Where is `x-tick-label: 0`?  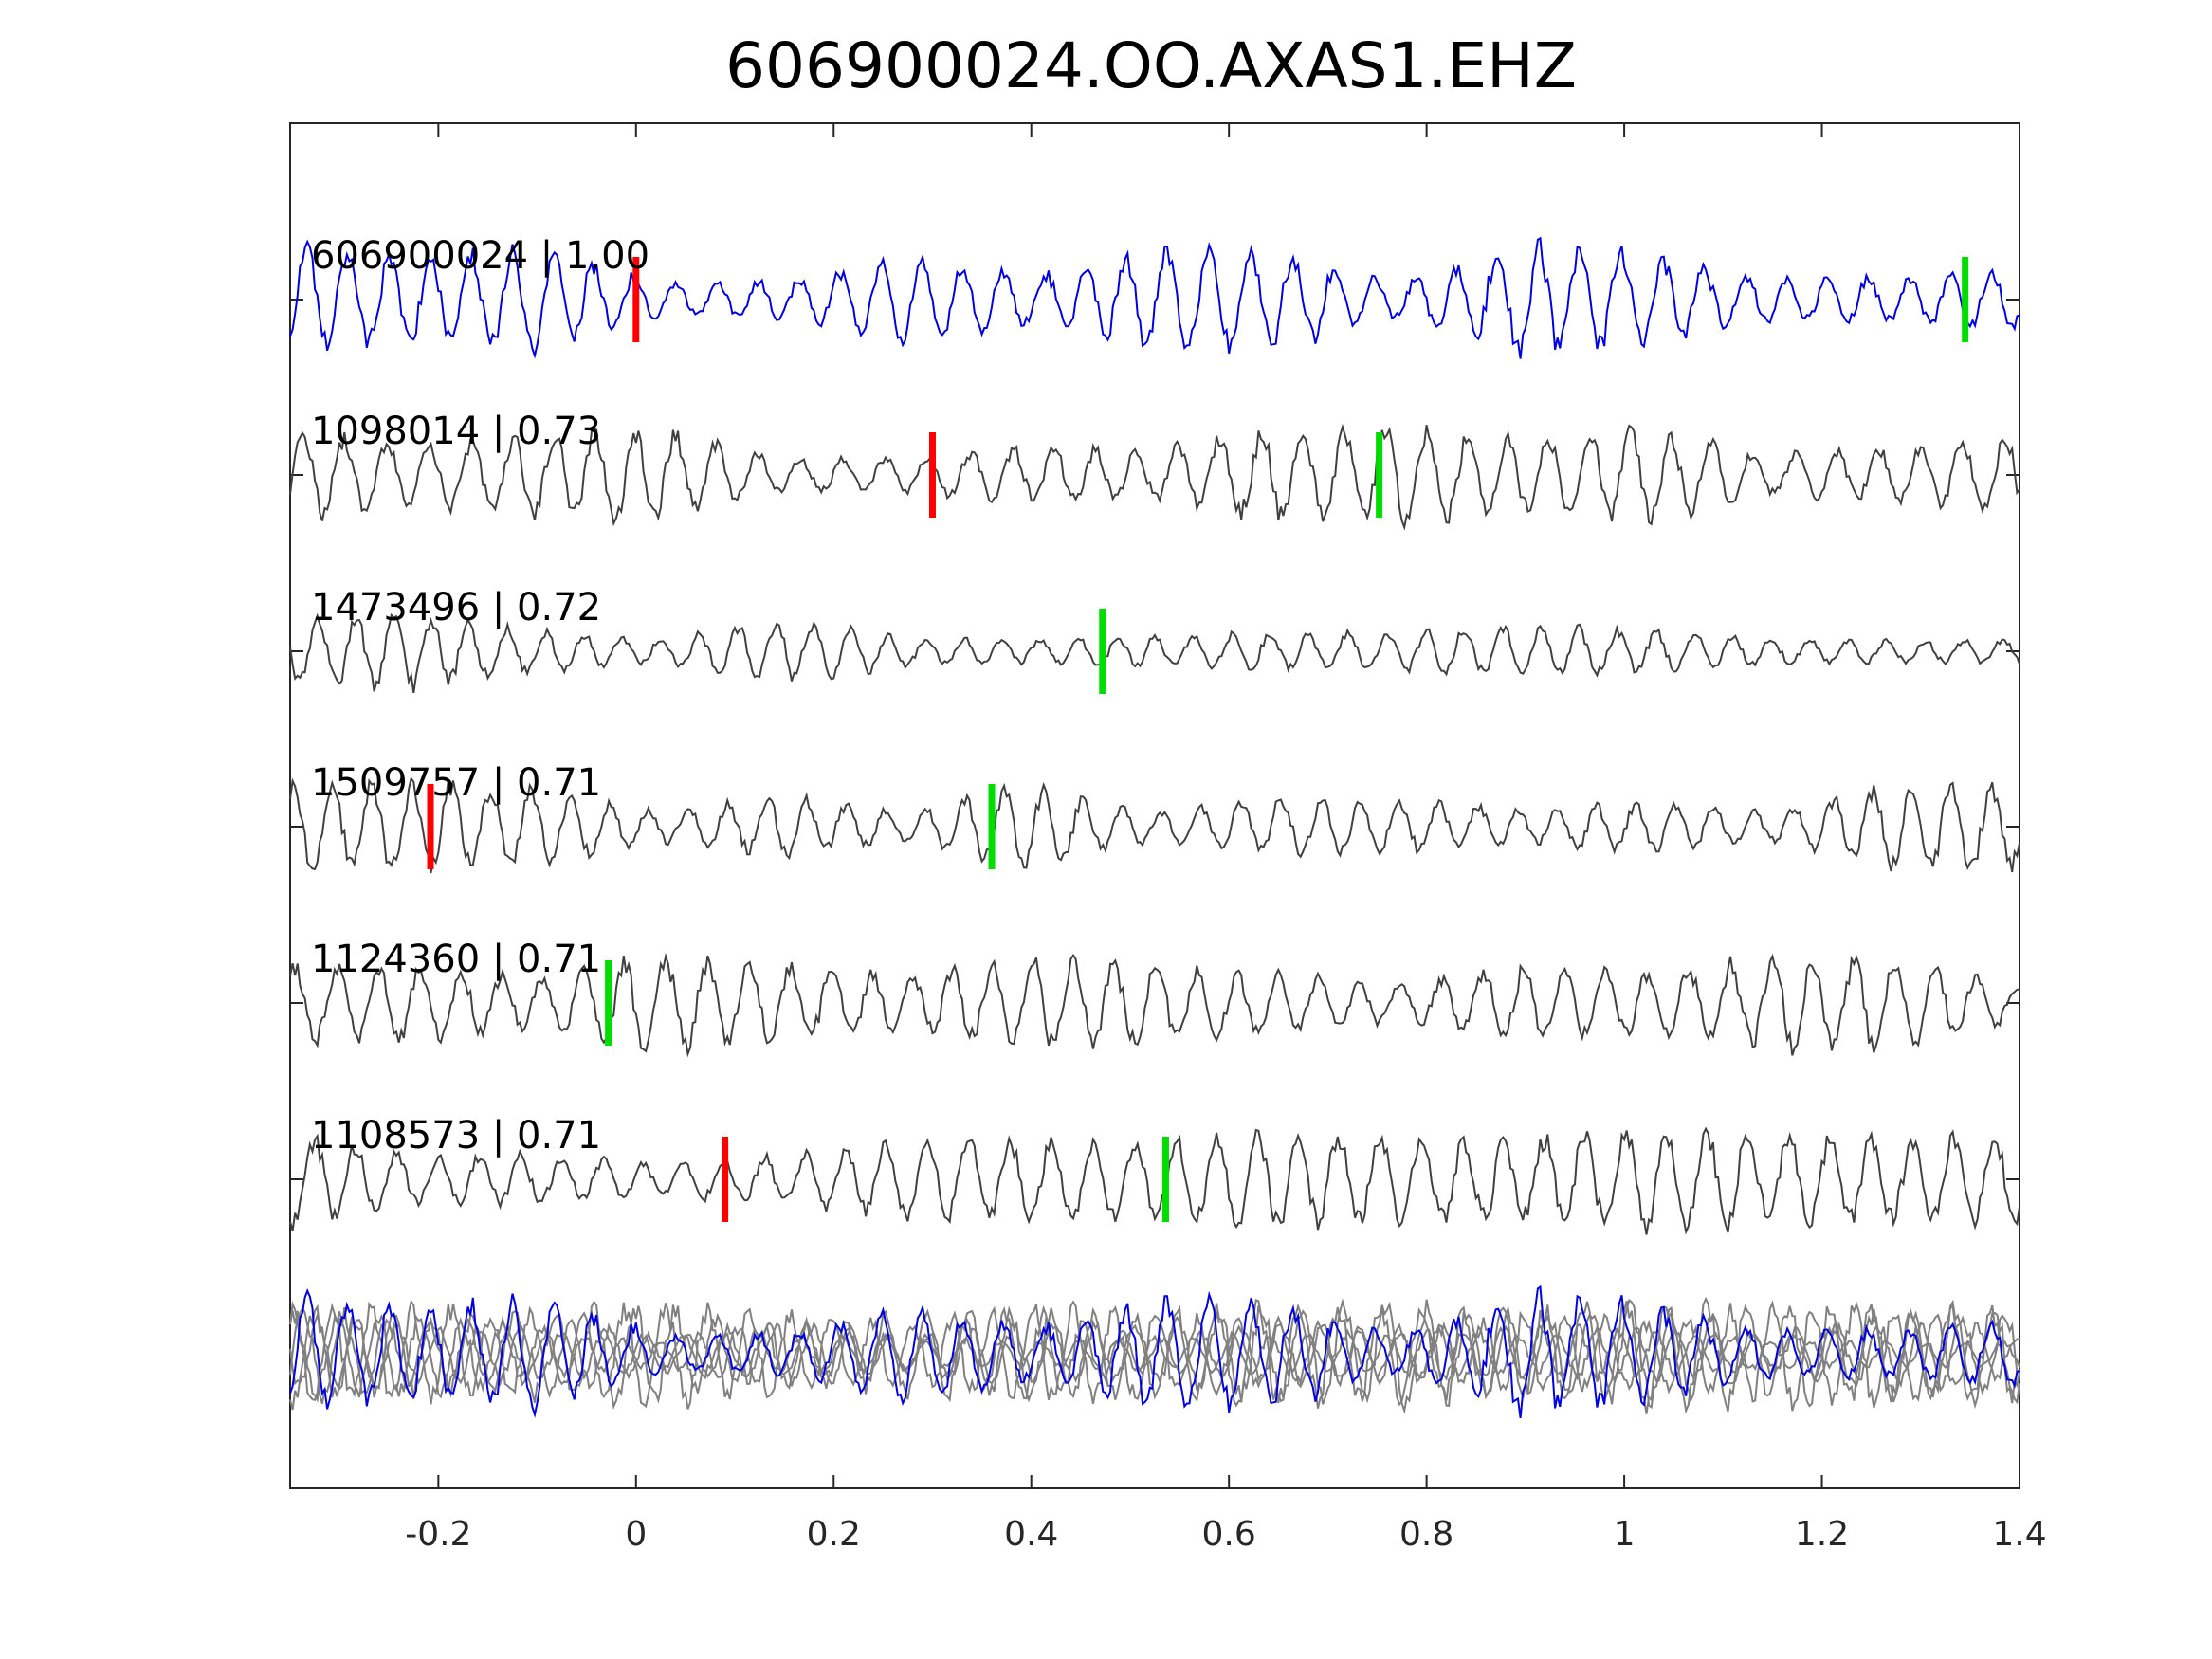
x-tick-label: 0 is located at coordinates (636, 1534).